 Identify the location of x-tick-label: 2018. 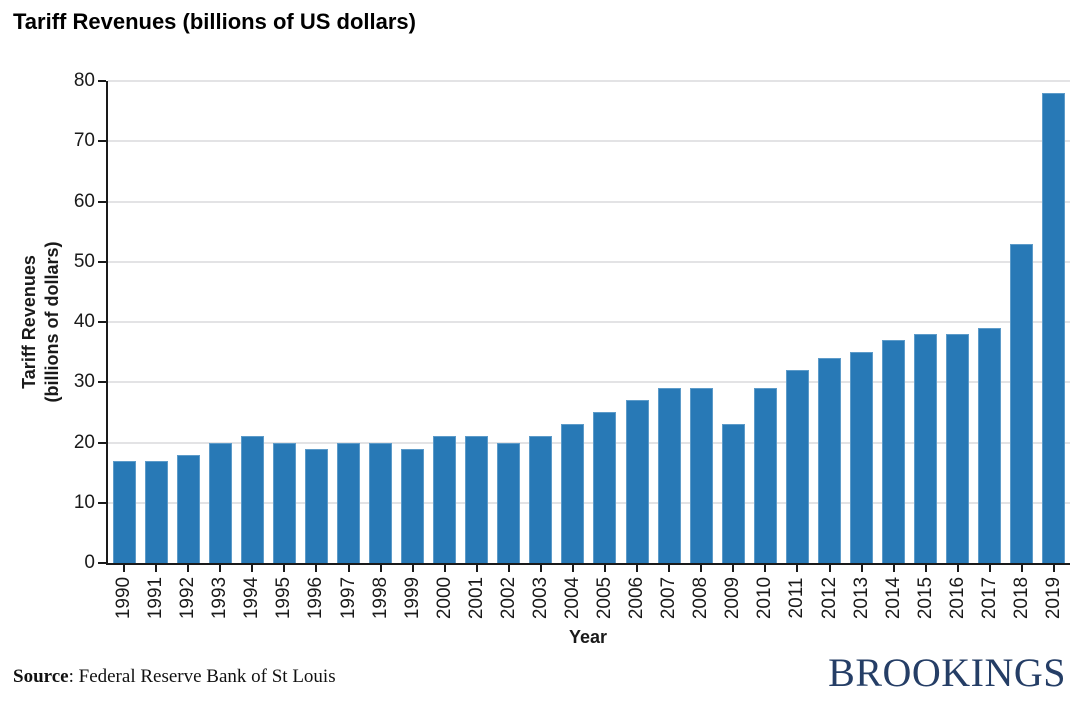
(1021, 598).